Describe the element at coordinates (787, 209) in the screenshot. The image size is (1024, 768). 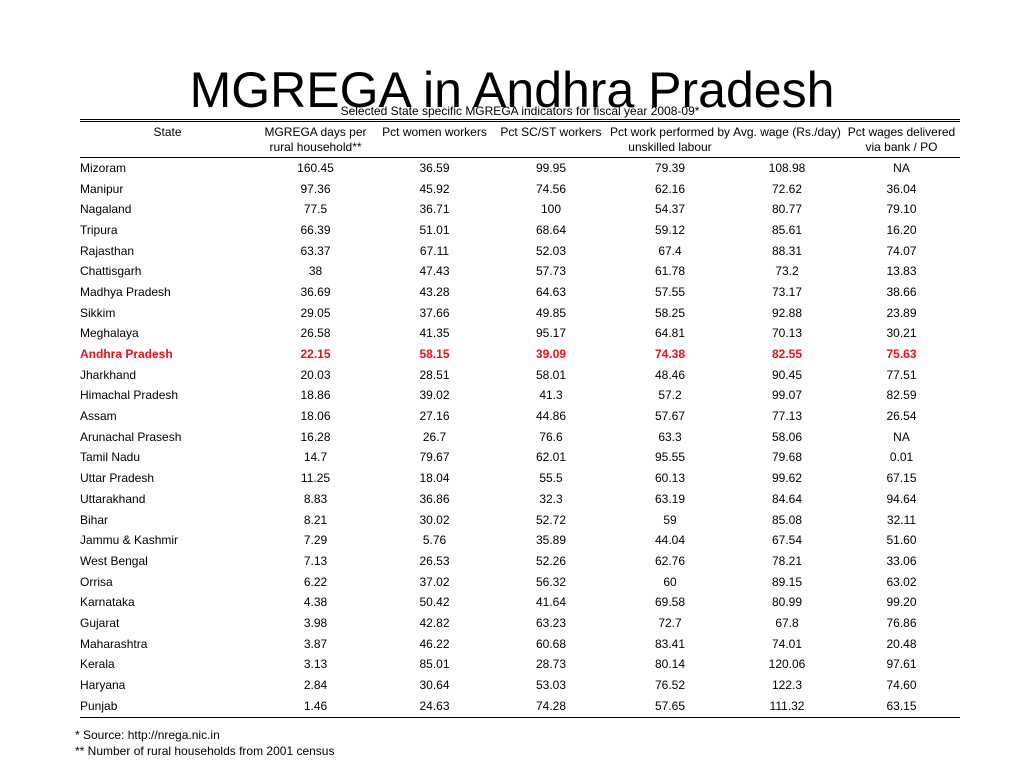
I see `cell-wage: 80.77` at that location.